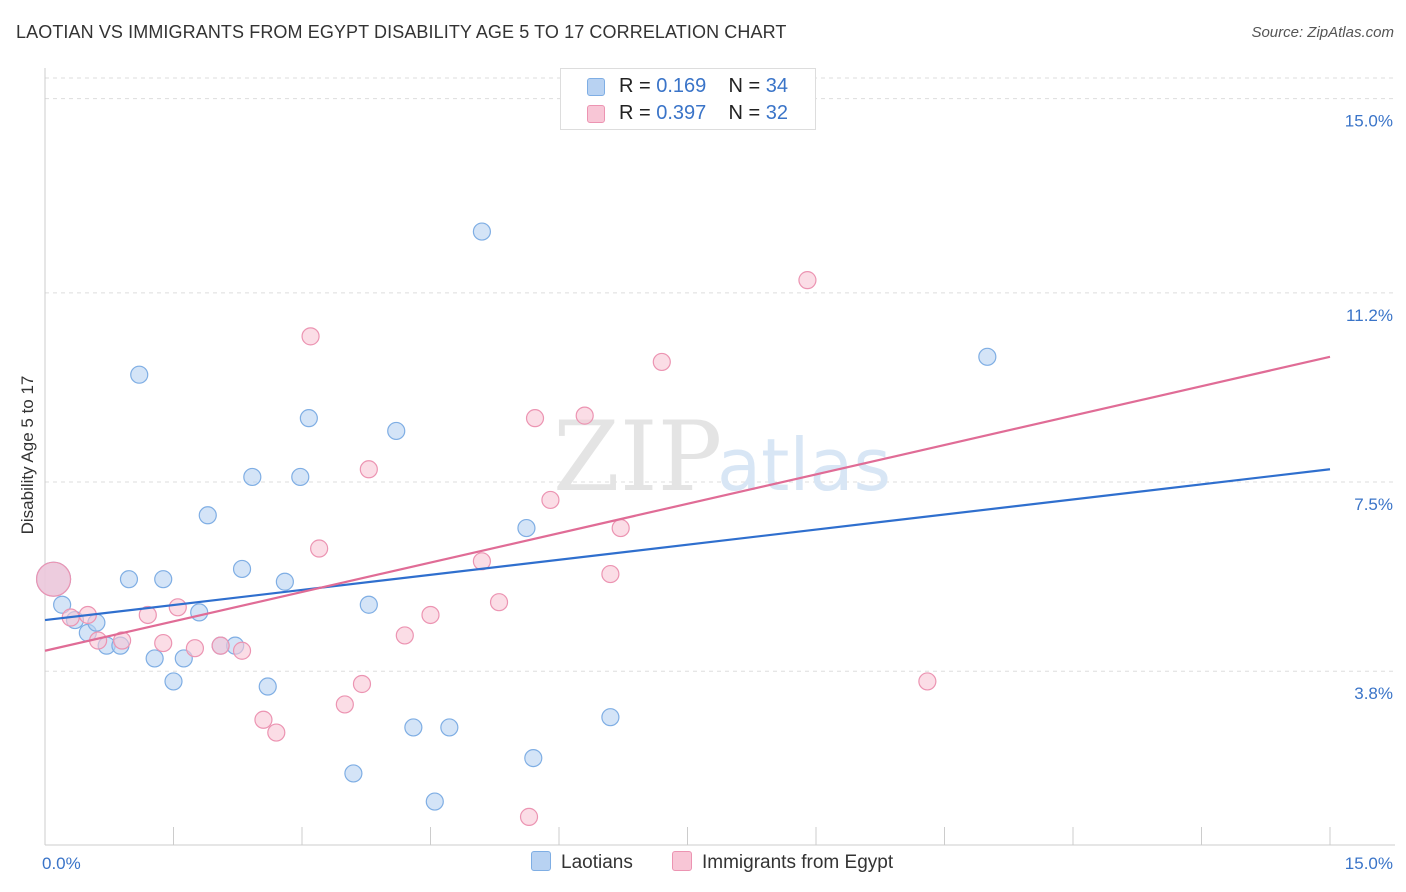 This screenshot has height=892, width=1406. Describe the element at coordinates (681, 113) in the screenshot. I see `legend-r-value: 0.397` at that location.